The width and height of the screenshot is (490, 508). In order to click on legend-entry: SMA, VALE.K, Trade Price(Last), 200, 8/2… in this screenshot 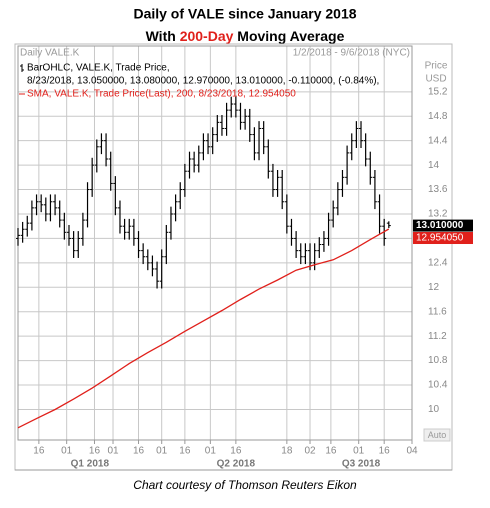, I will do `click(161, 94)`.